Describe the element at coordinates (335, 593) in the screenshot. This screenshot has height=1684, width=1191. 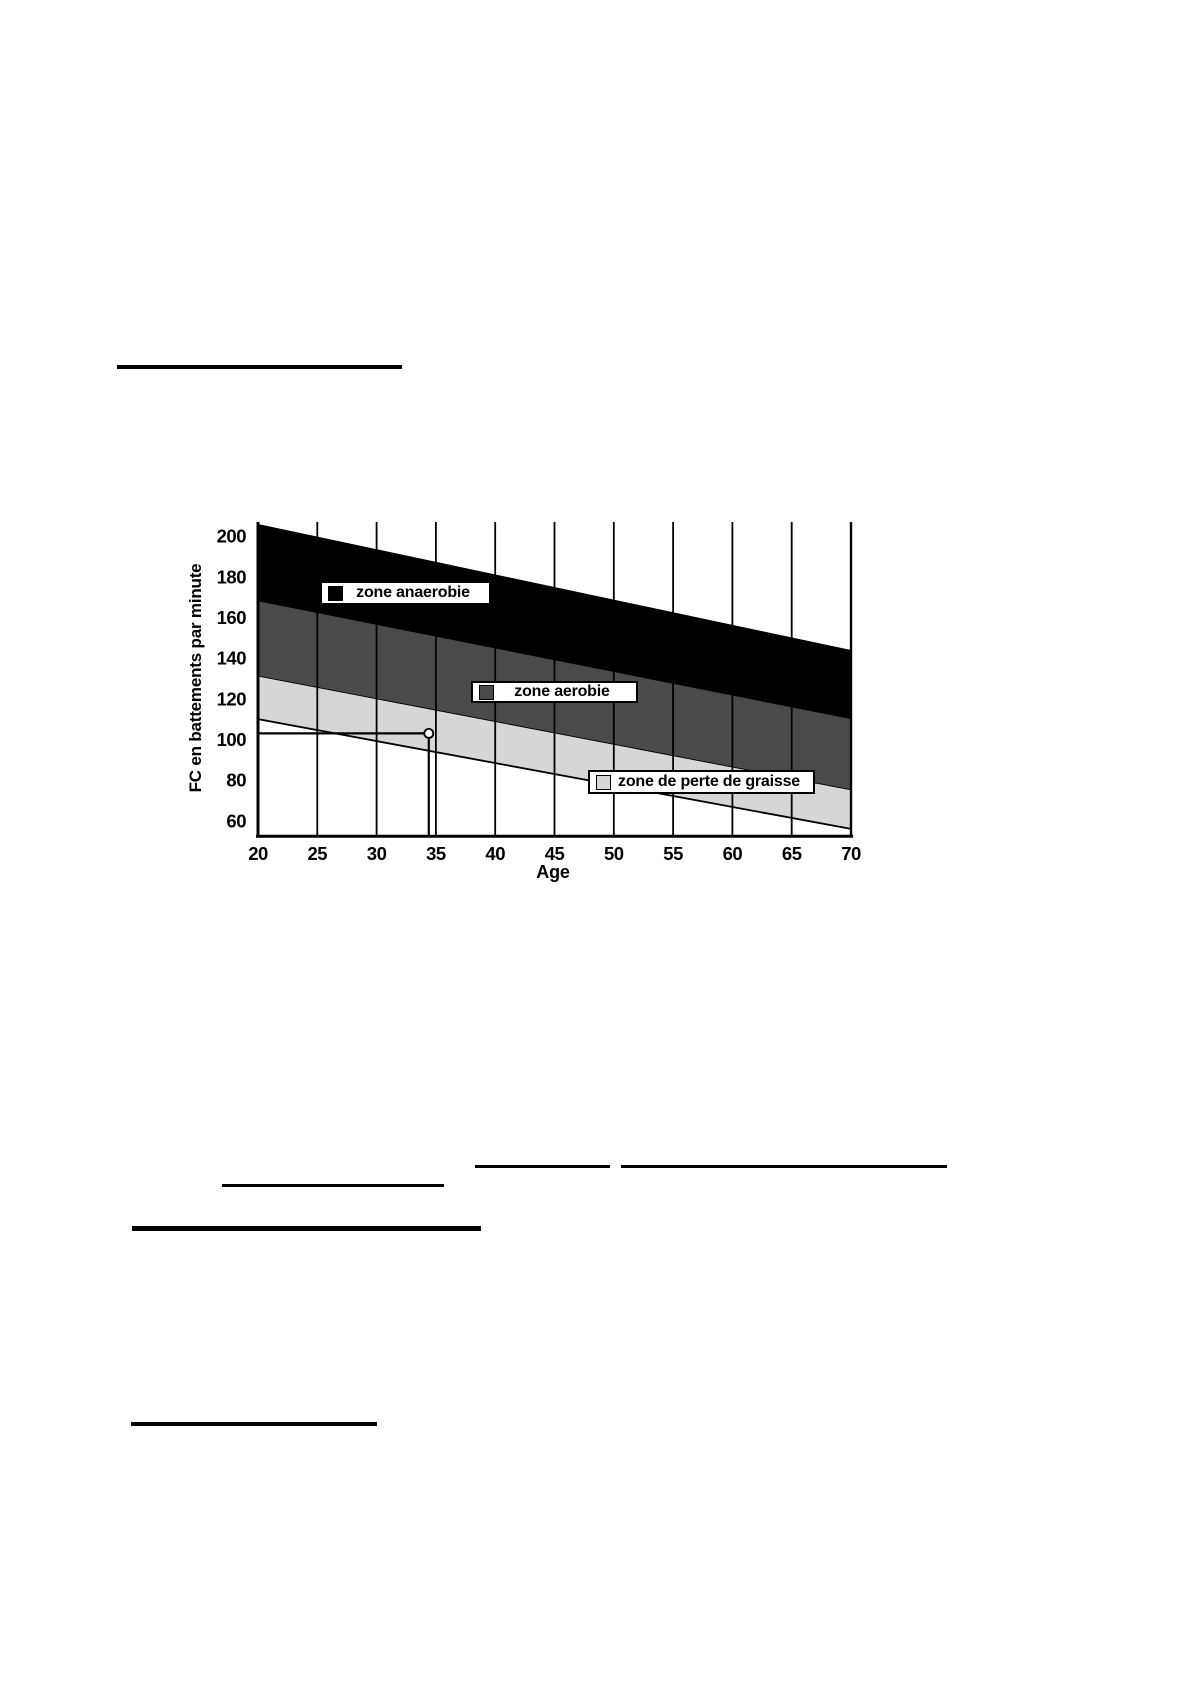
I see `anaerobic-zone-swatch-icon` at that location.